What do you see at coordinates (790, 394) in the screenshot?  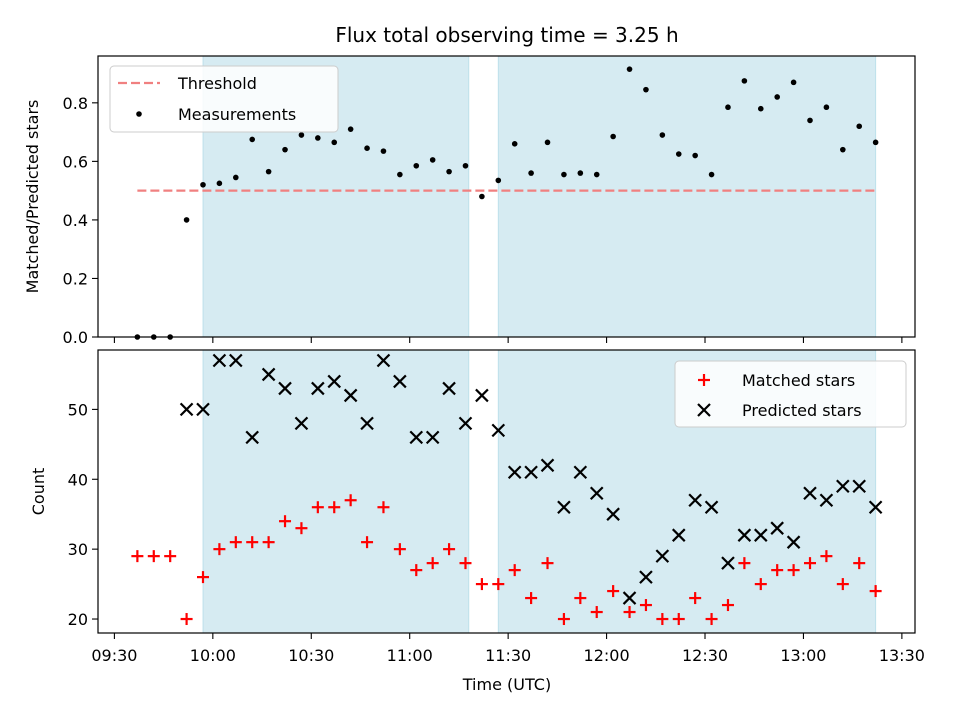 I see `bottom-legend: Matched stars Predicted stars` at bounding box center [790, 394].